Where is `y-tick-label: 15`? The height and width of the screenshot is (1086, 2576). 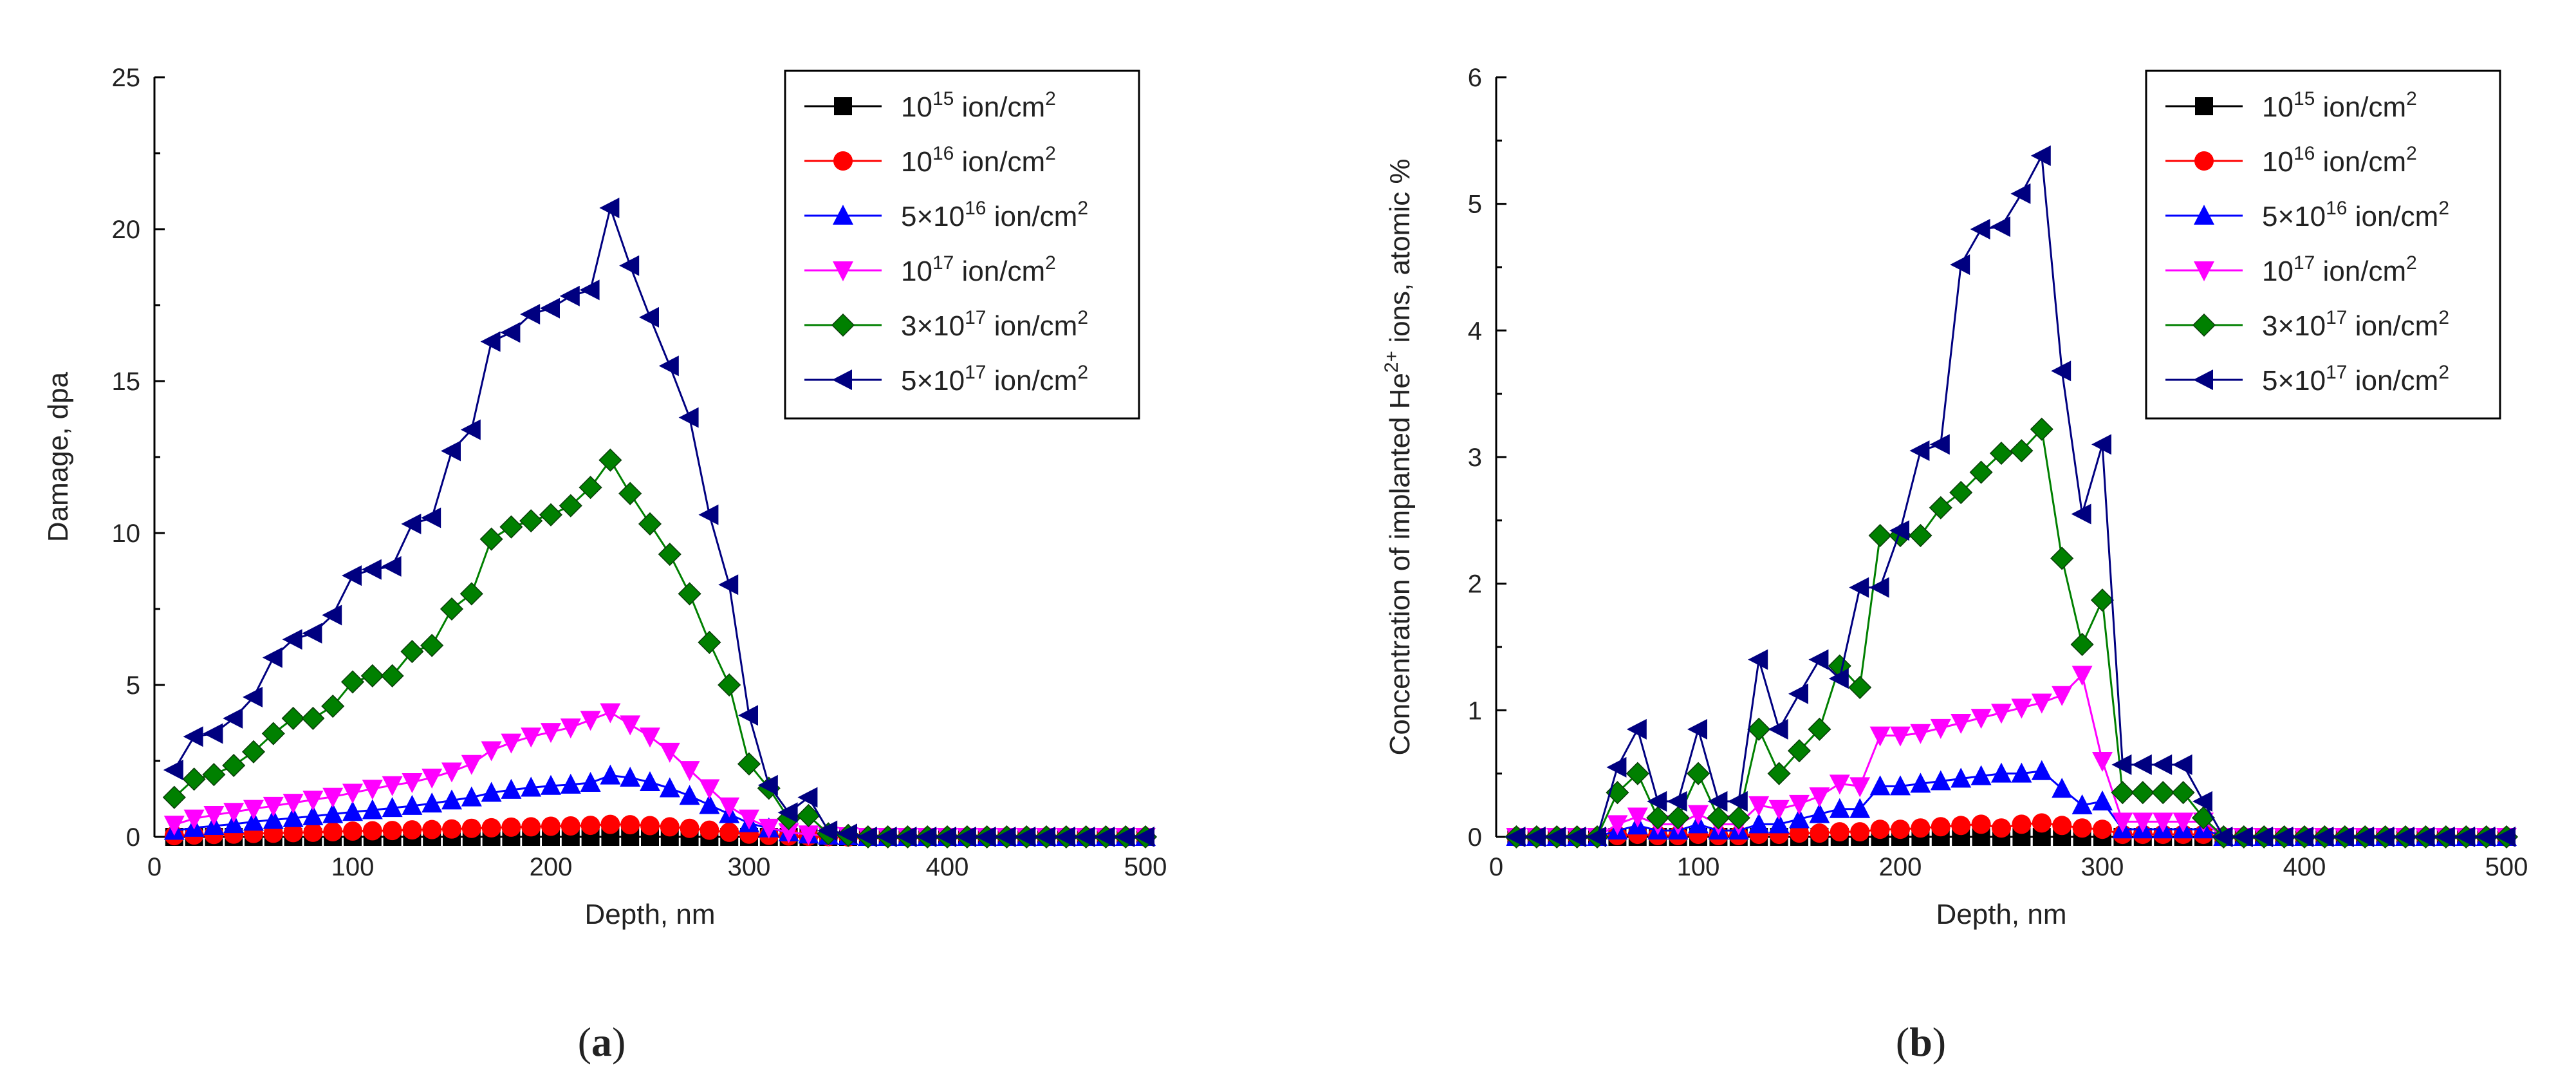 y-tick-label: 15 is located at coordinates (126, 382).